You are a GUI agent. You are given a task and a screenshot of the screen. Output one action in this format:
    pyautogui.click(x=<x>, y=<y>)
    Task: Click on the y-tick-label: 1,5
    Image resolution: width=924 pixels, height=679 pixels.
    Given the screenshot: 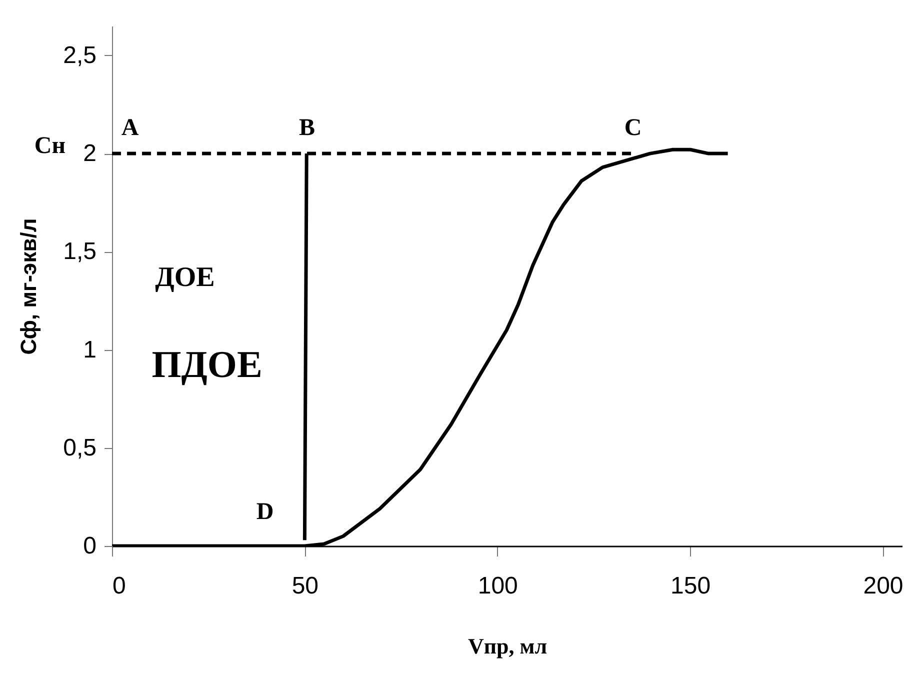 What is the action you would take?
    pyautogui.click(x=79, y=252)
    